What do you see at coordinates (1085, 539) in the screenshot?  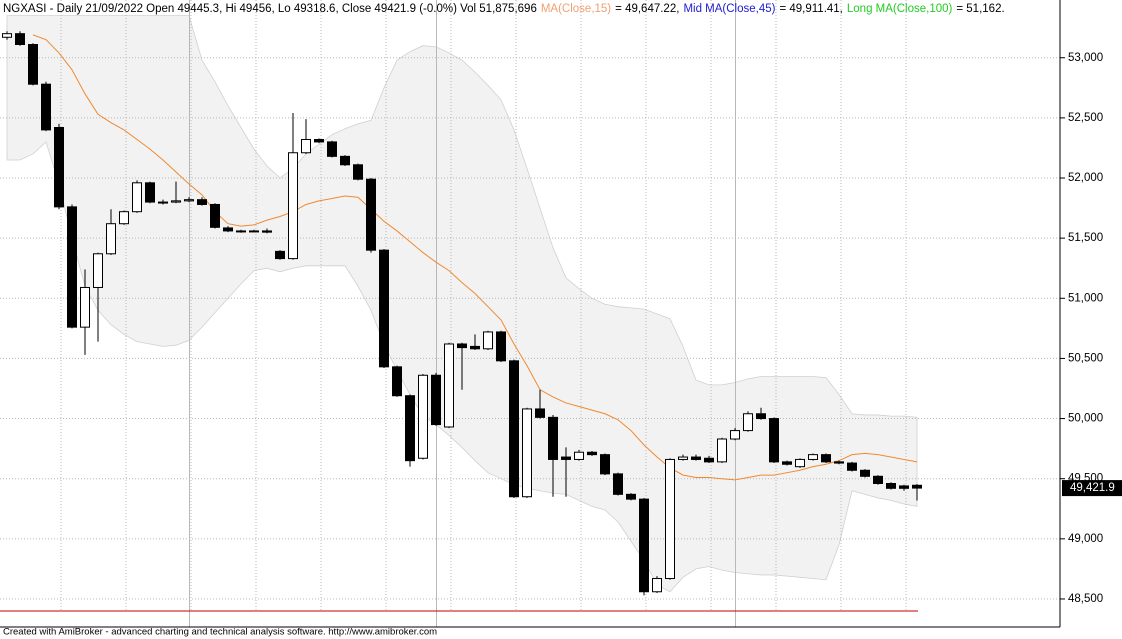 I see `y-tick-label: 49,000` at bounding box center [1085, 539].